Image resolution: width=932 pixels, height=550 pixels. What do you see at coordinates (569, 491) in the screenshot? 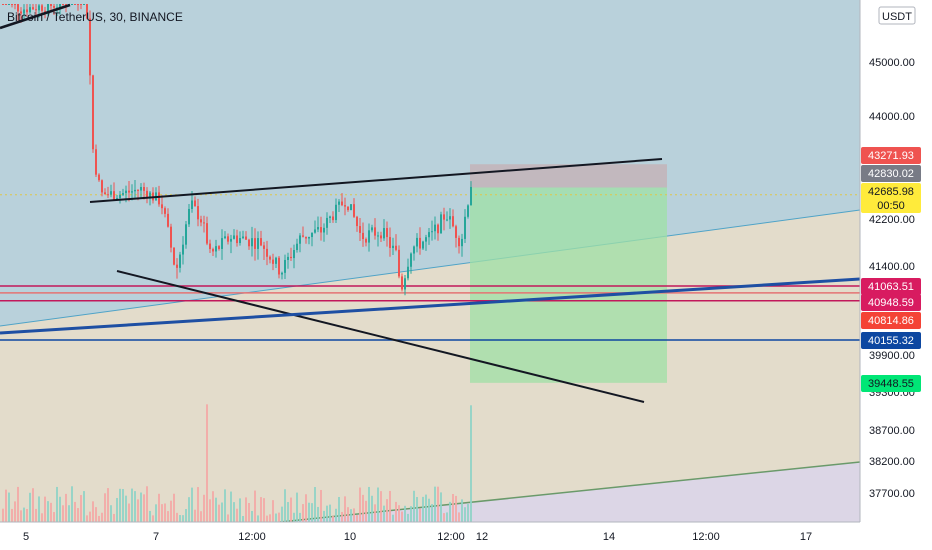
I see `channel-line-lower` at bounding box center [569, 491].